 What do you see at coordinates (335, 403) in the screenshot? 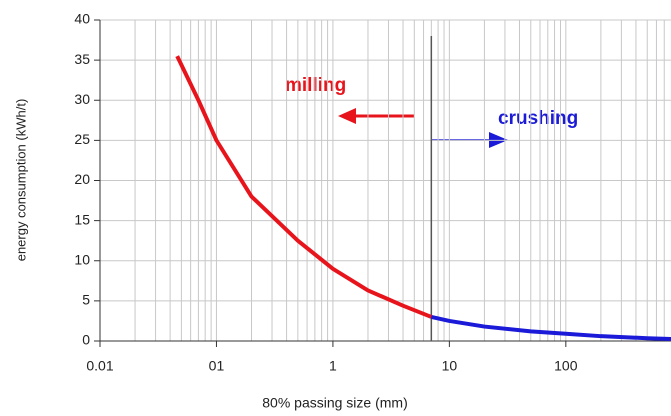
I see `x-axis-label: 80% passing size (mm)` at bounding box center [335, 403].